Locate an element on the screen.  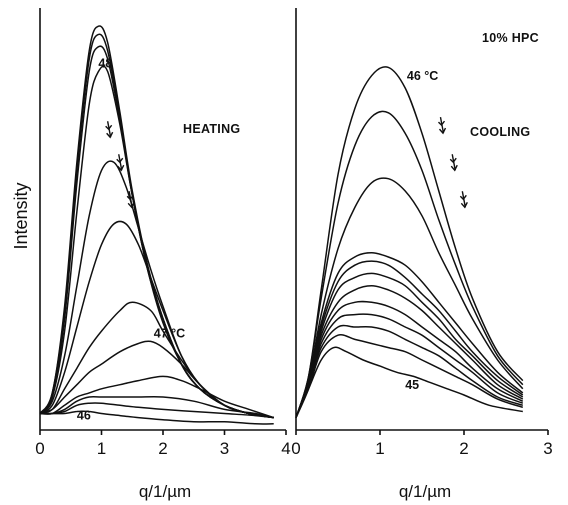
y-axis-label: Intensity is located at coordinates (21, 215).